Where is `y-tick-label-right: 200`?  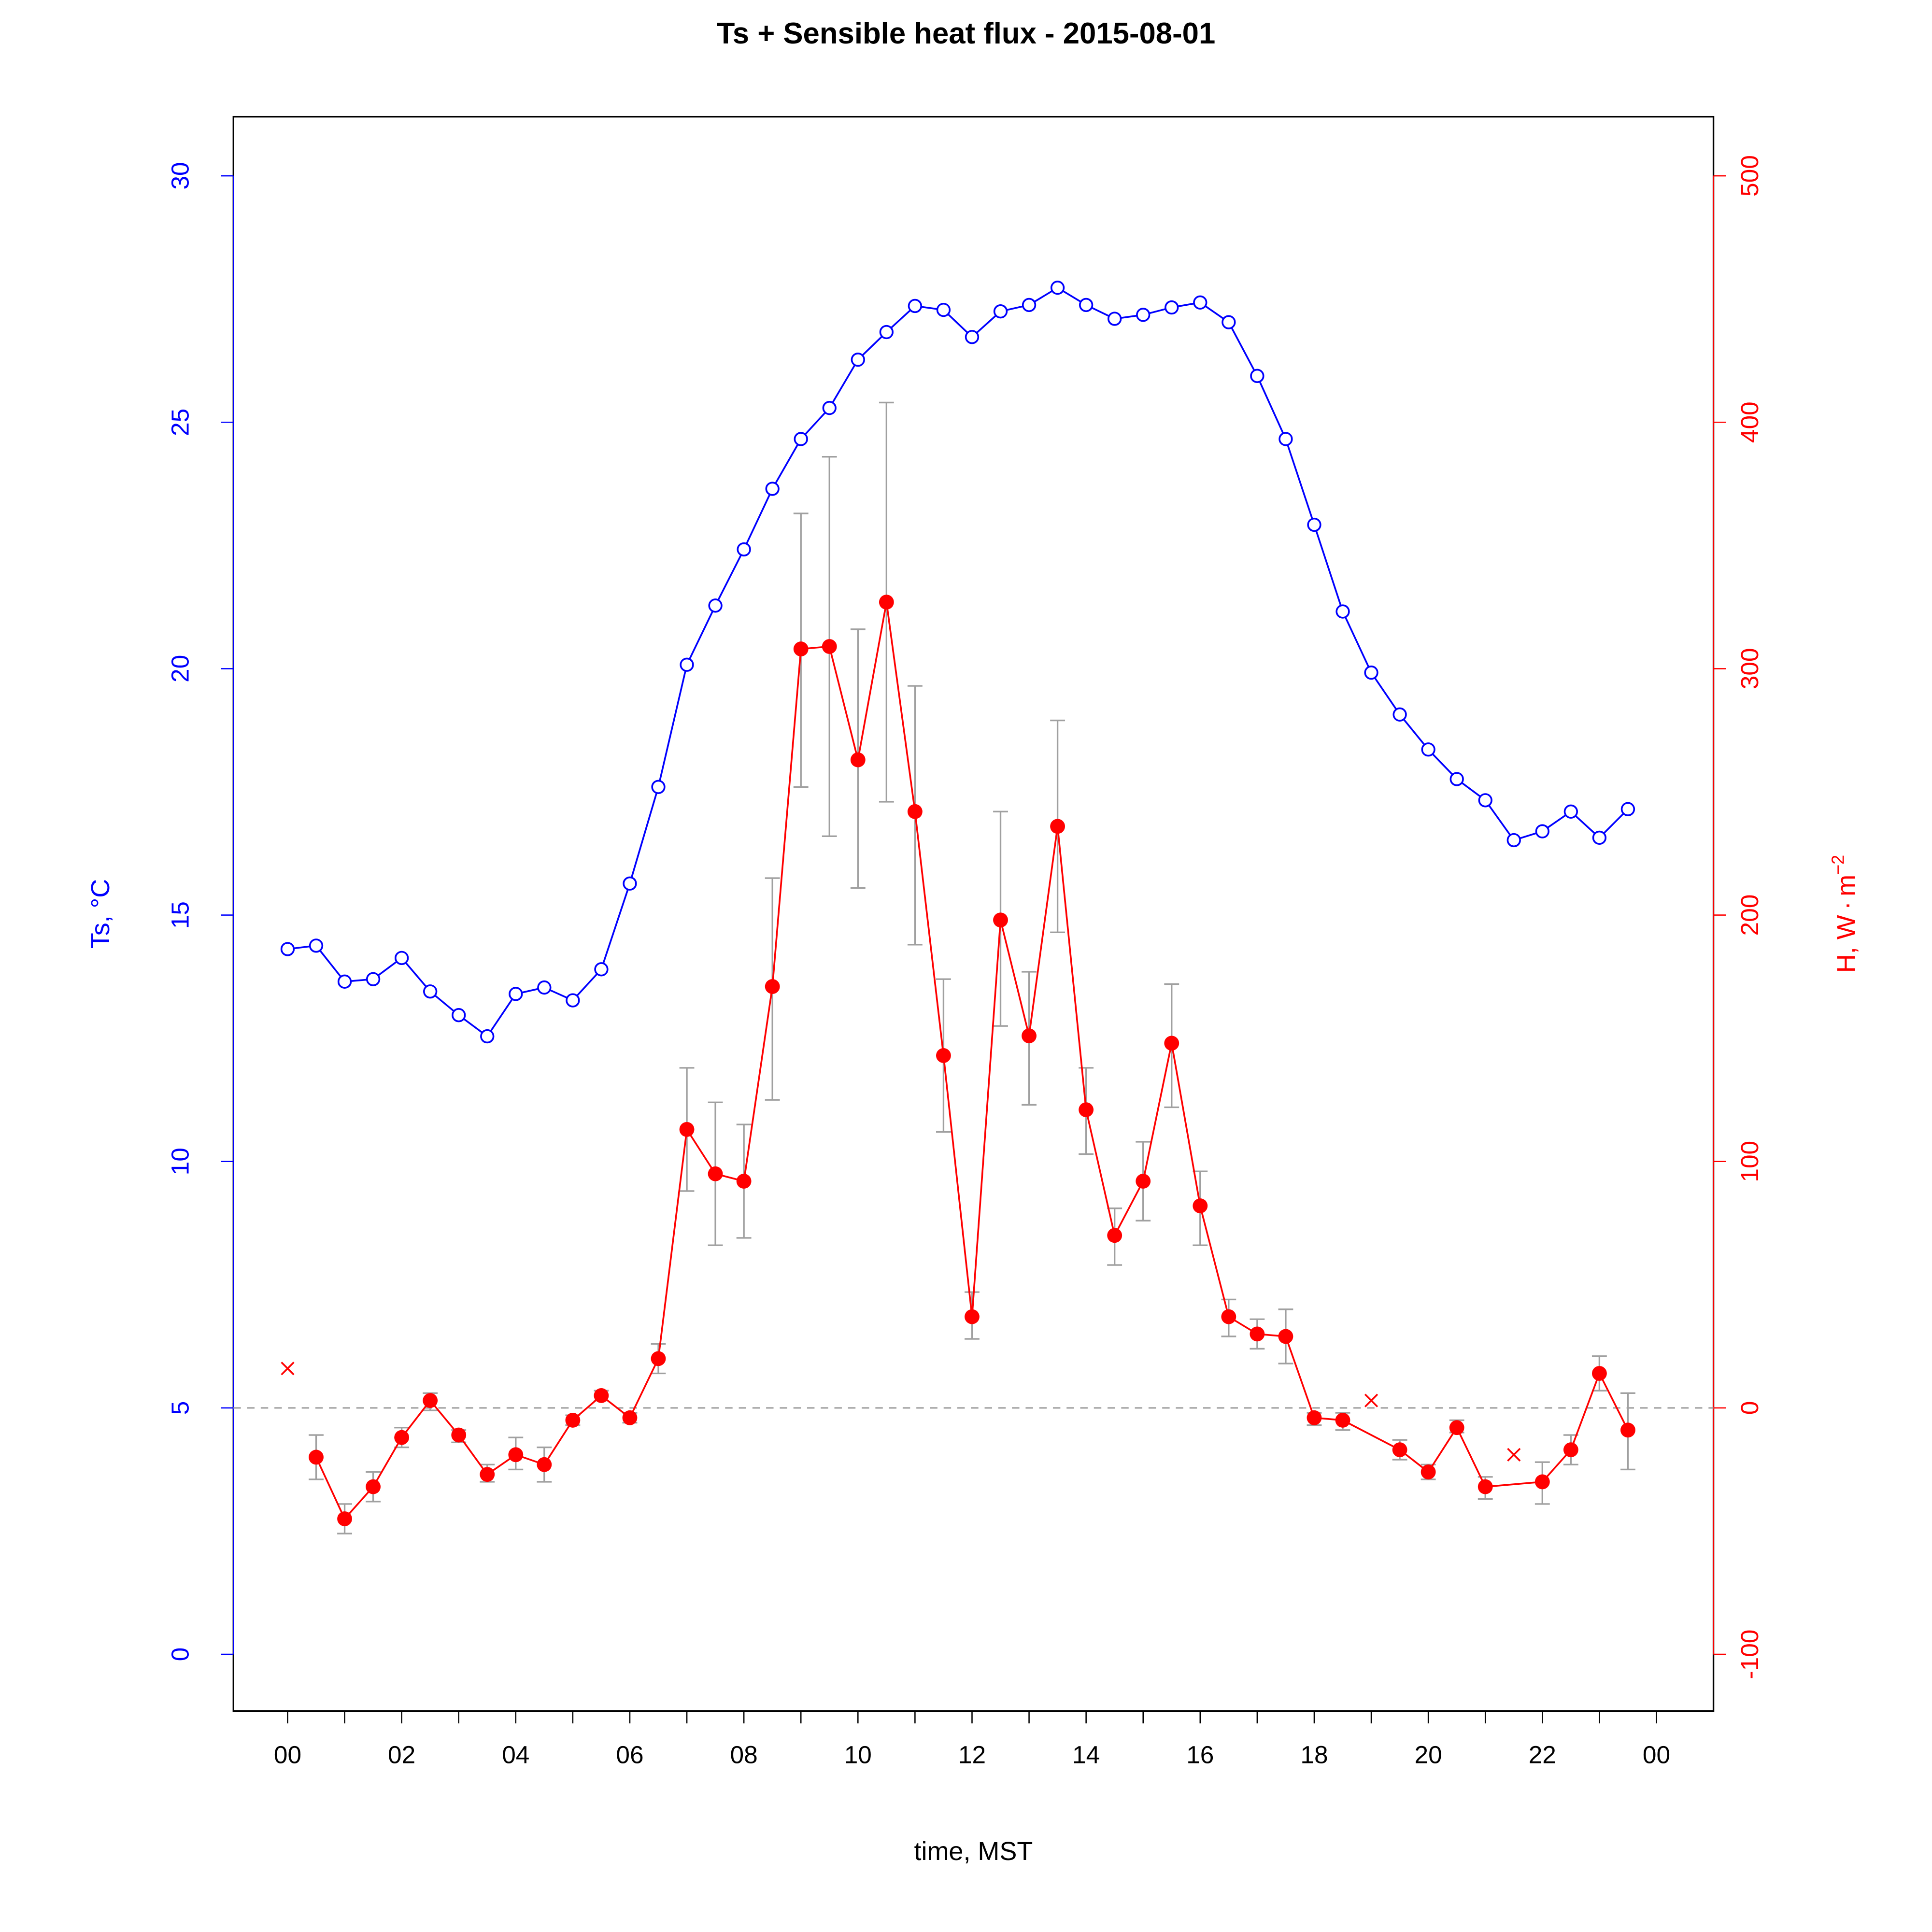
y-tick-label-right: 200 is located at coordinates (1749, 915).